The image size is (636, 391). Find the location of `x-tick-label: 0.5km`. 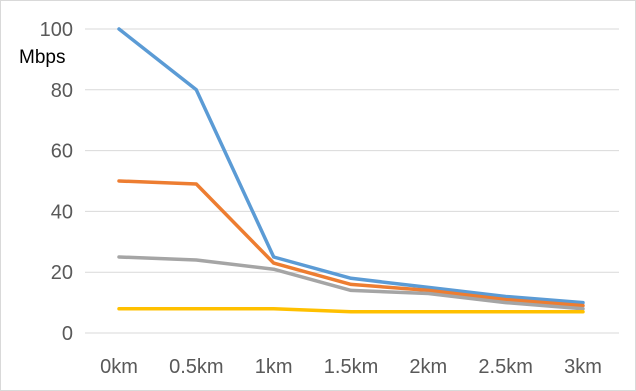

x-tick-label: 0.5km is located at coordinates (196, 367).